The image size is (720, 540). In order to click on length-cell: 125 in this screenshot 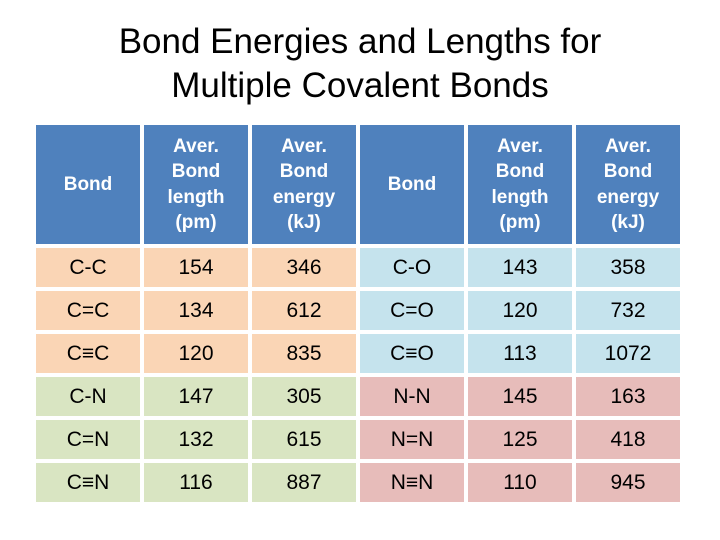, I will do `click(520, 439)`.